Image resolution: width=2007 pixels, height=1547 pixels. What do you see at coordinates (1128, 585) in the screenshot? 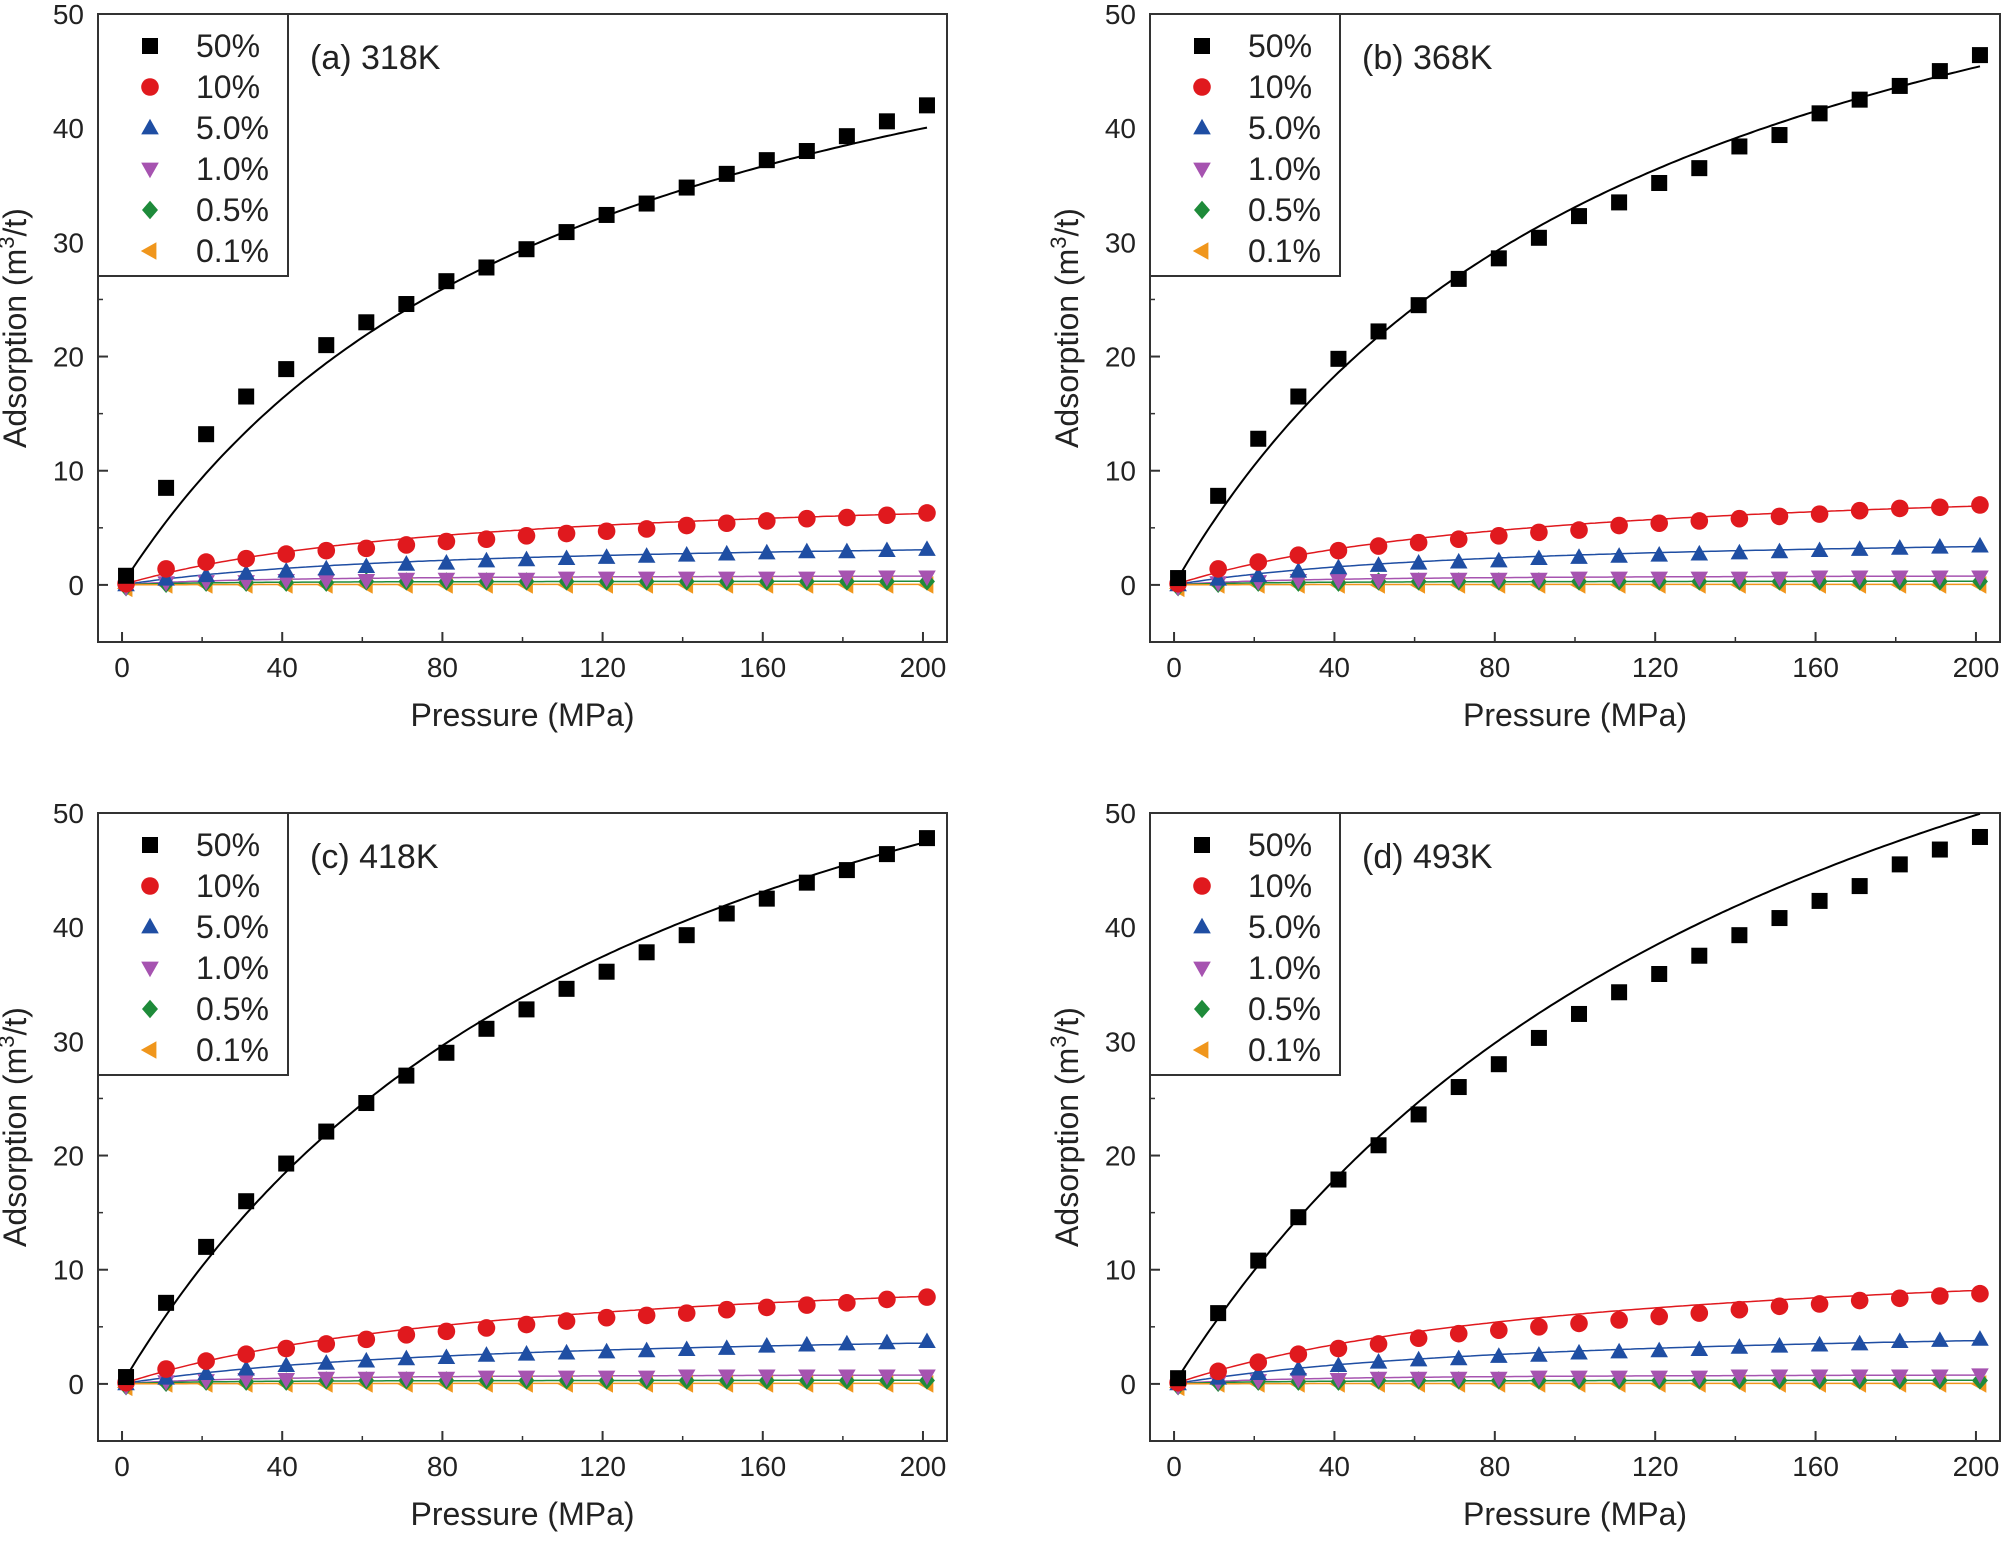
I see `y-tick-label: 0` at bounding box center [1128, 585].